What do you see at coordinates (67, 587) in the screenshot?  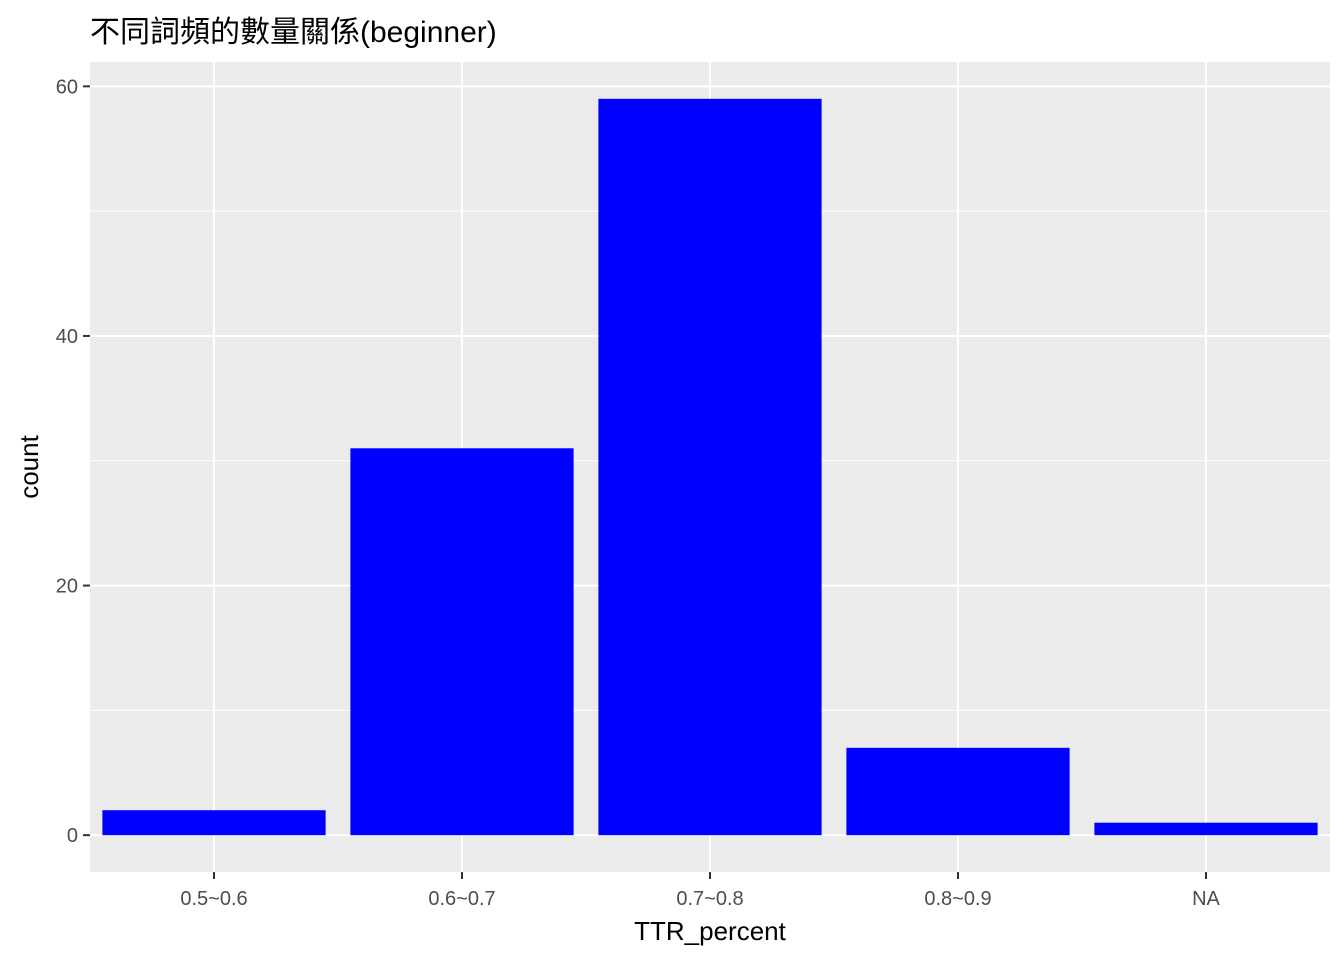 I see `y-tick-label: 20` at bounding box center [67, 587].